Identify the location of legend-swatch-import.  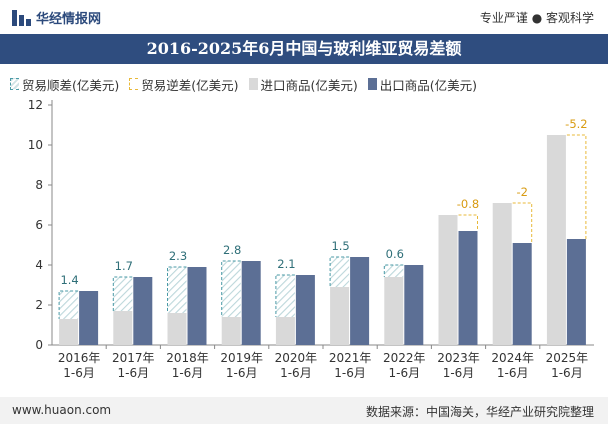
(253, 84).